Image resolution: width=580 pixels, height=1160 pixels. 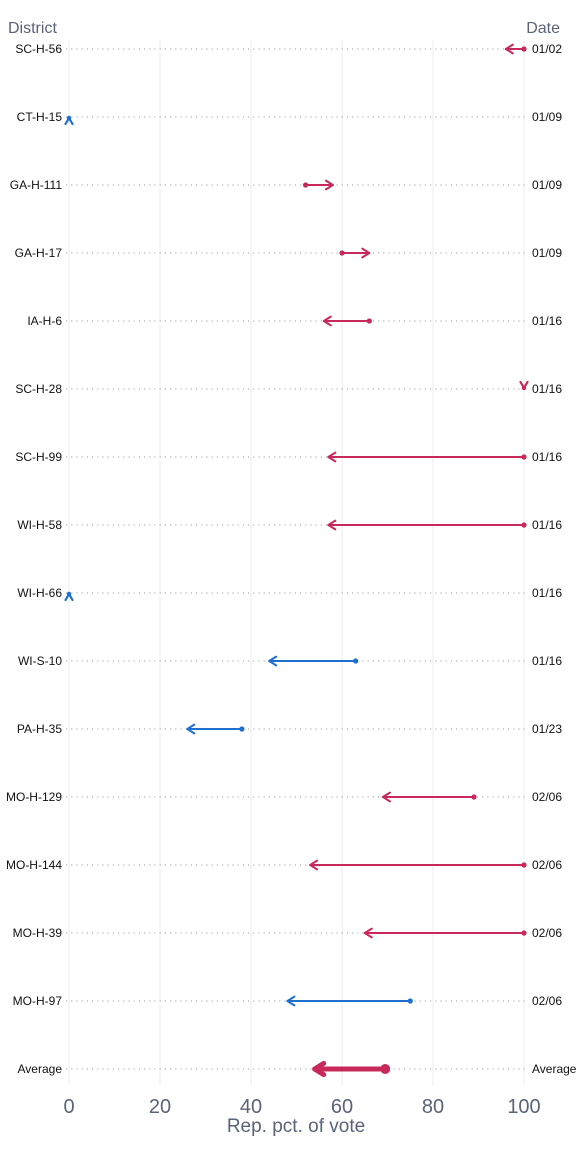 I want to click on date-label-mo-h-129: 02/06, so click(x=547, y=797).